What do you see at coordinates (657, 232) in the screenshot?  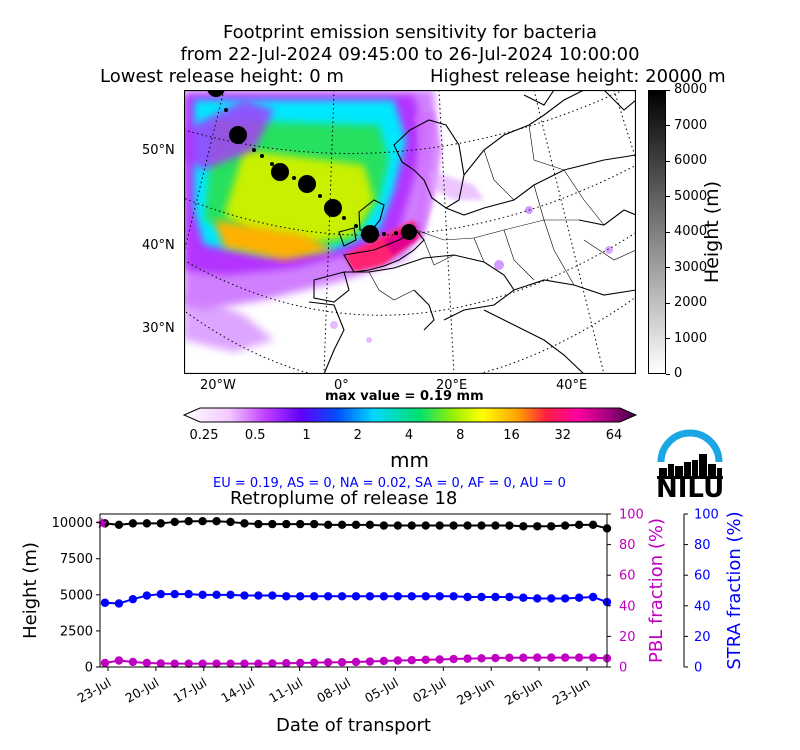 I see `height-colorbar` at bounding box center [657, 232].